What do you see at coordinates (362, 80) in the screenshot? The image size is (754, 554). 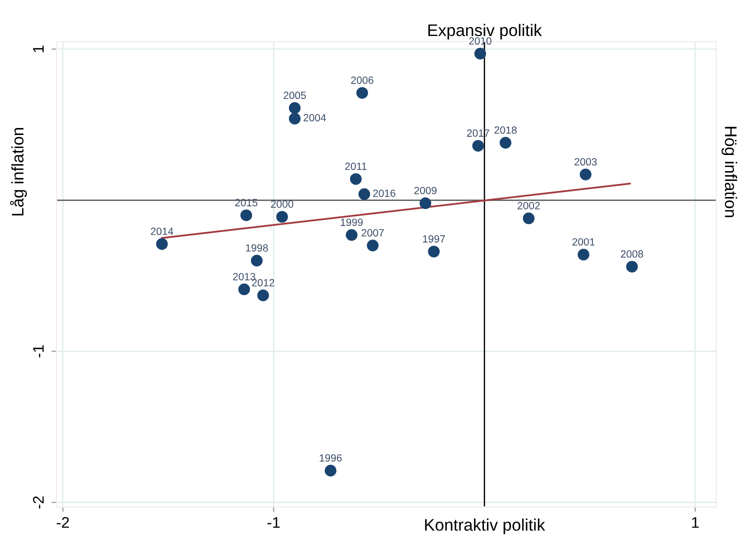 I see `annotation: 2006` at bounding box center [362, 80].